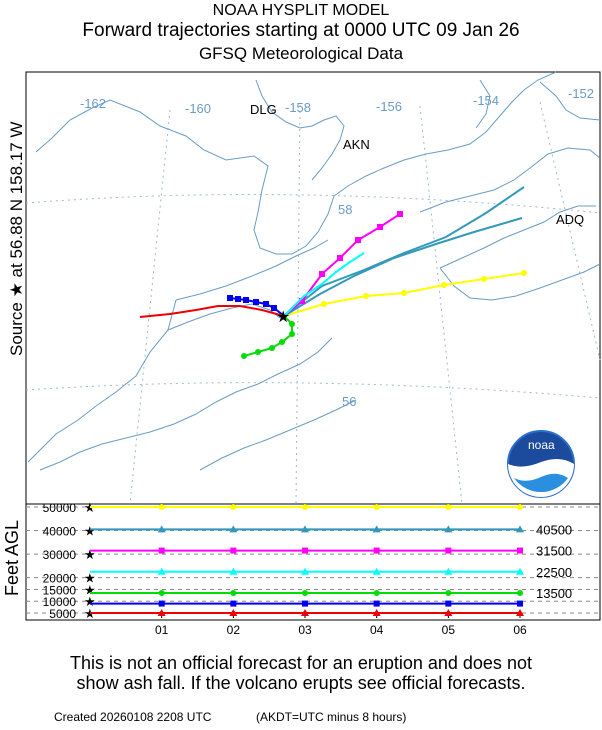  Describe the element at coordinates (212, 311) in the screenshot. I see `trajectory-red` at that location.